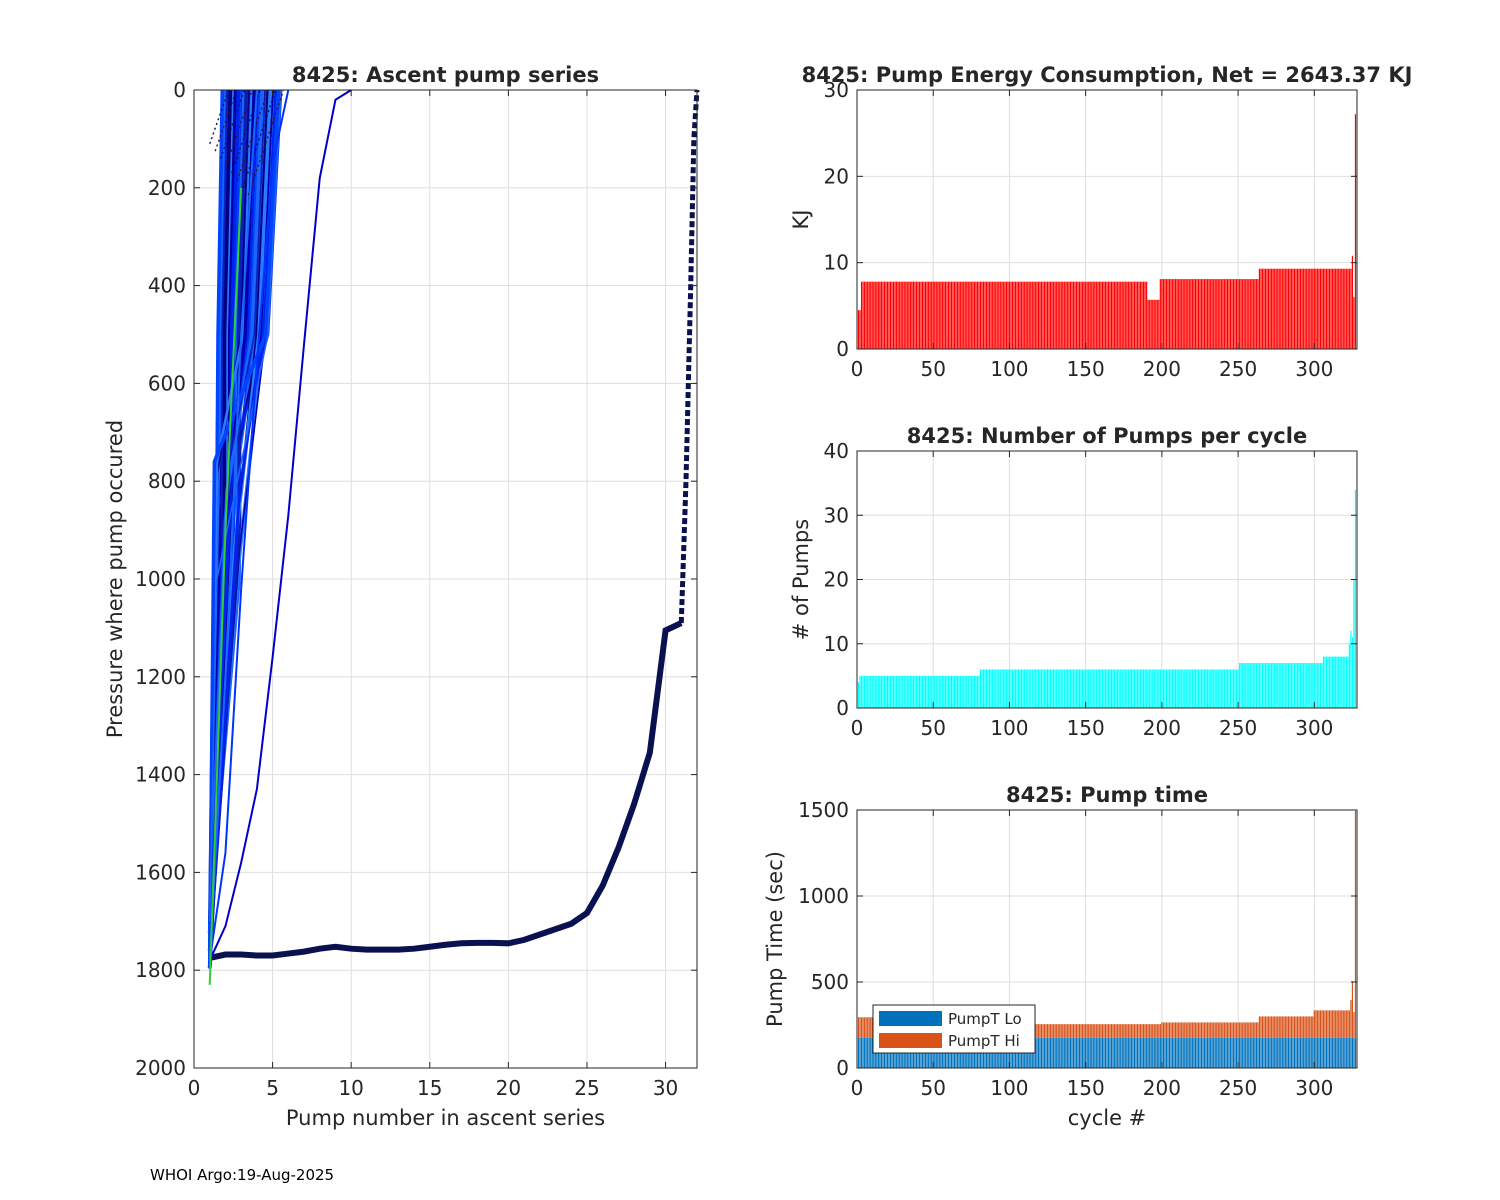 The width and height of the screenshot is (1500, 1200). I want to click on y-tick-label: 0, so click(842, 349).